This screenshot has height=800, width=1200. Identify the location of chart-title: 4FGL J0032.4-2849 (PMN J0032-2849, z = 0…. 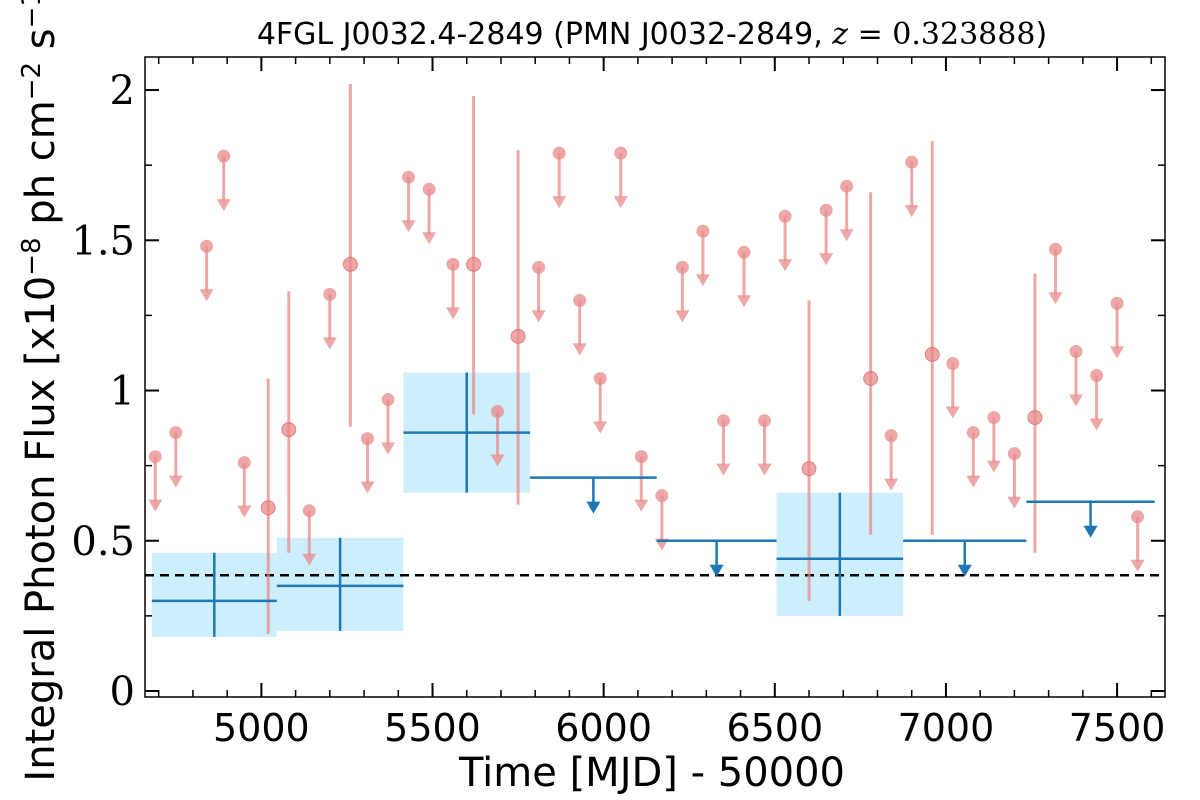
(652, 34).